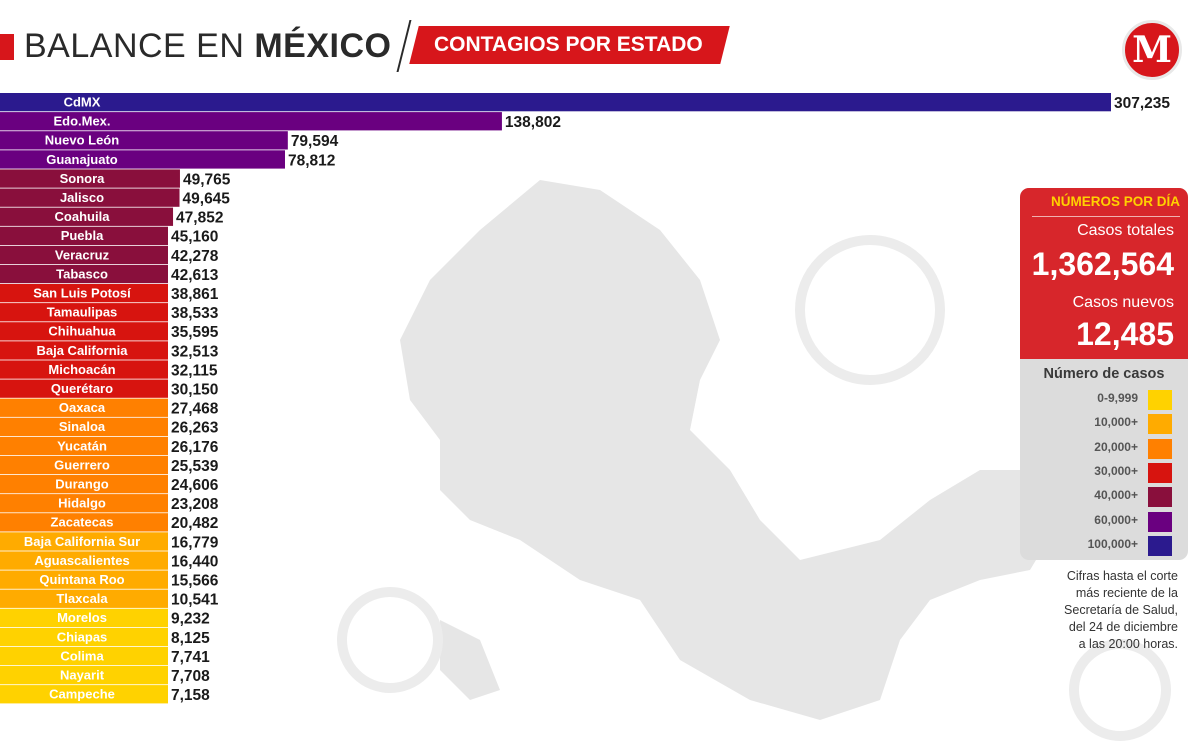  Describe the element at coordinates (1096, 545) in the screenshot. I see `legend-item: 100,000+` at that location.